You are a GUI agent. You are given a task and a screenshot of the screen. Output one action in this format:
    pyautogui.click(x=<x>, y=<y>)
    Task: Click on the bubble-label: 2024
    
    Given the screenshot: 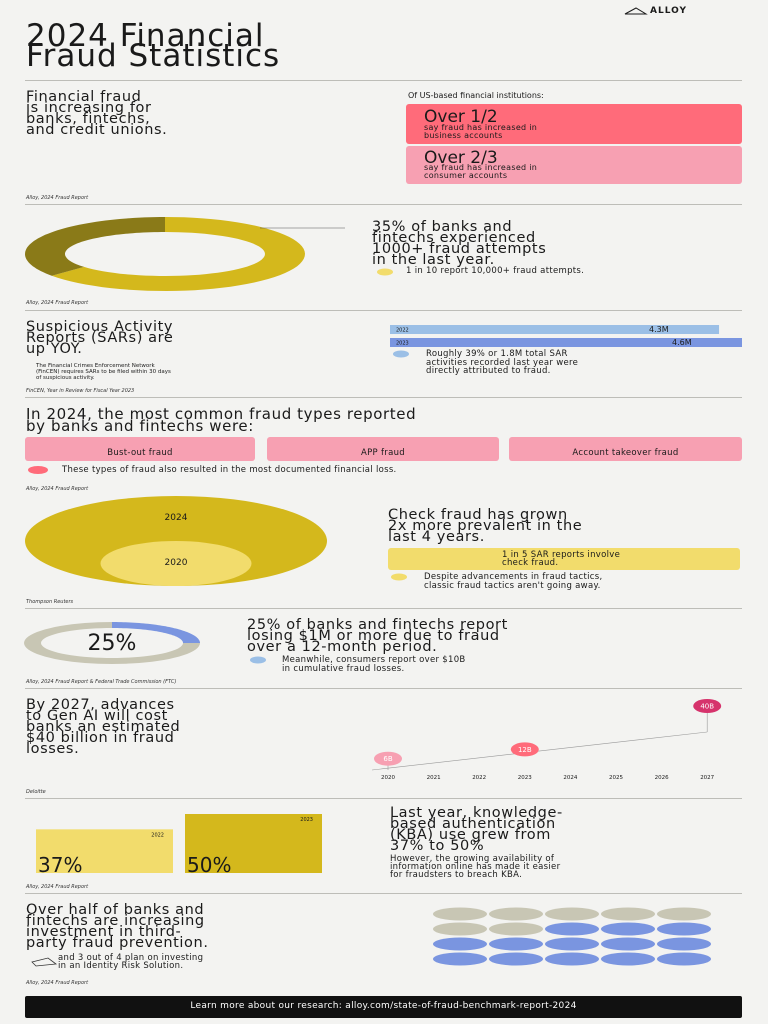 What is the action you would take?
    pyautogui.click(x=176, y=518)
    